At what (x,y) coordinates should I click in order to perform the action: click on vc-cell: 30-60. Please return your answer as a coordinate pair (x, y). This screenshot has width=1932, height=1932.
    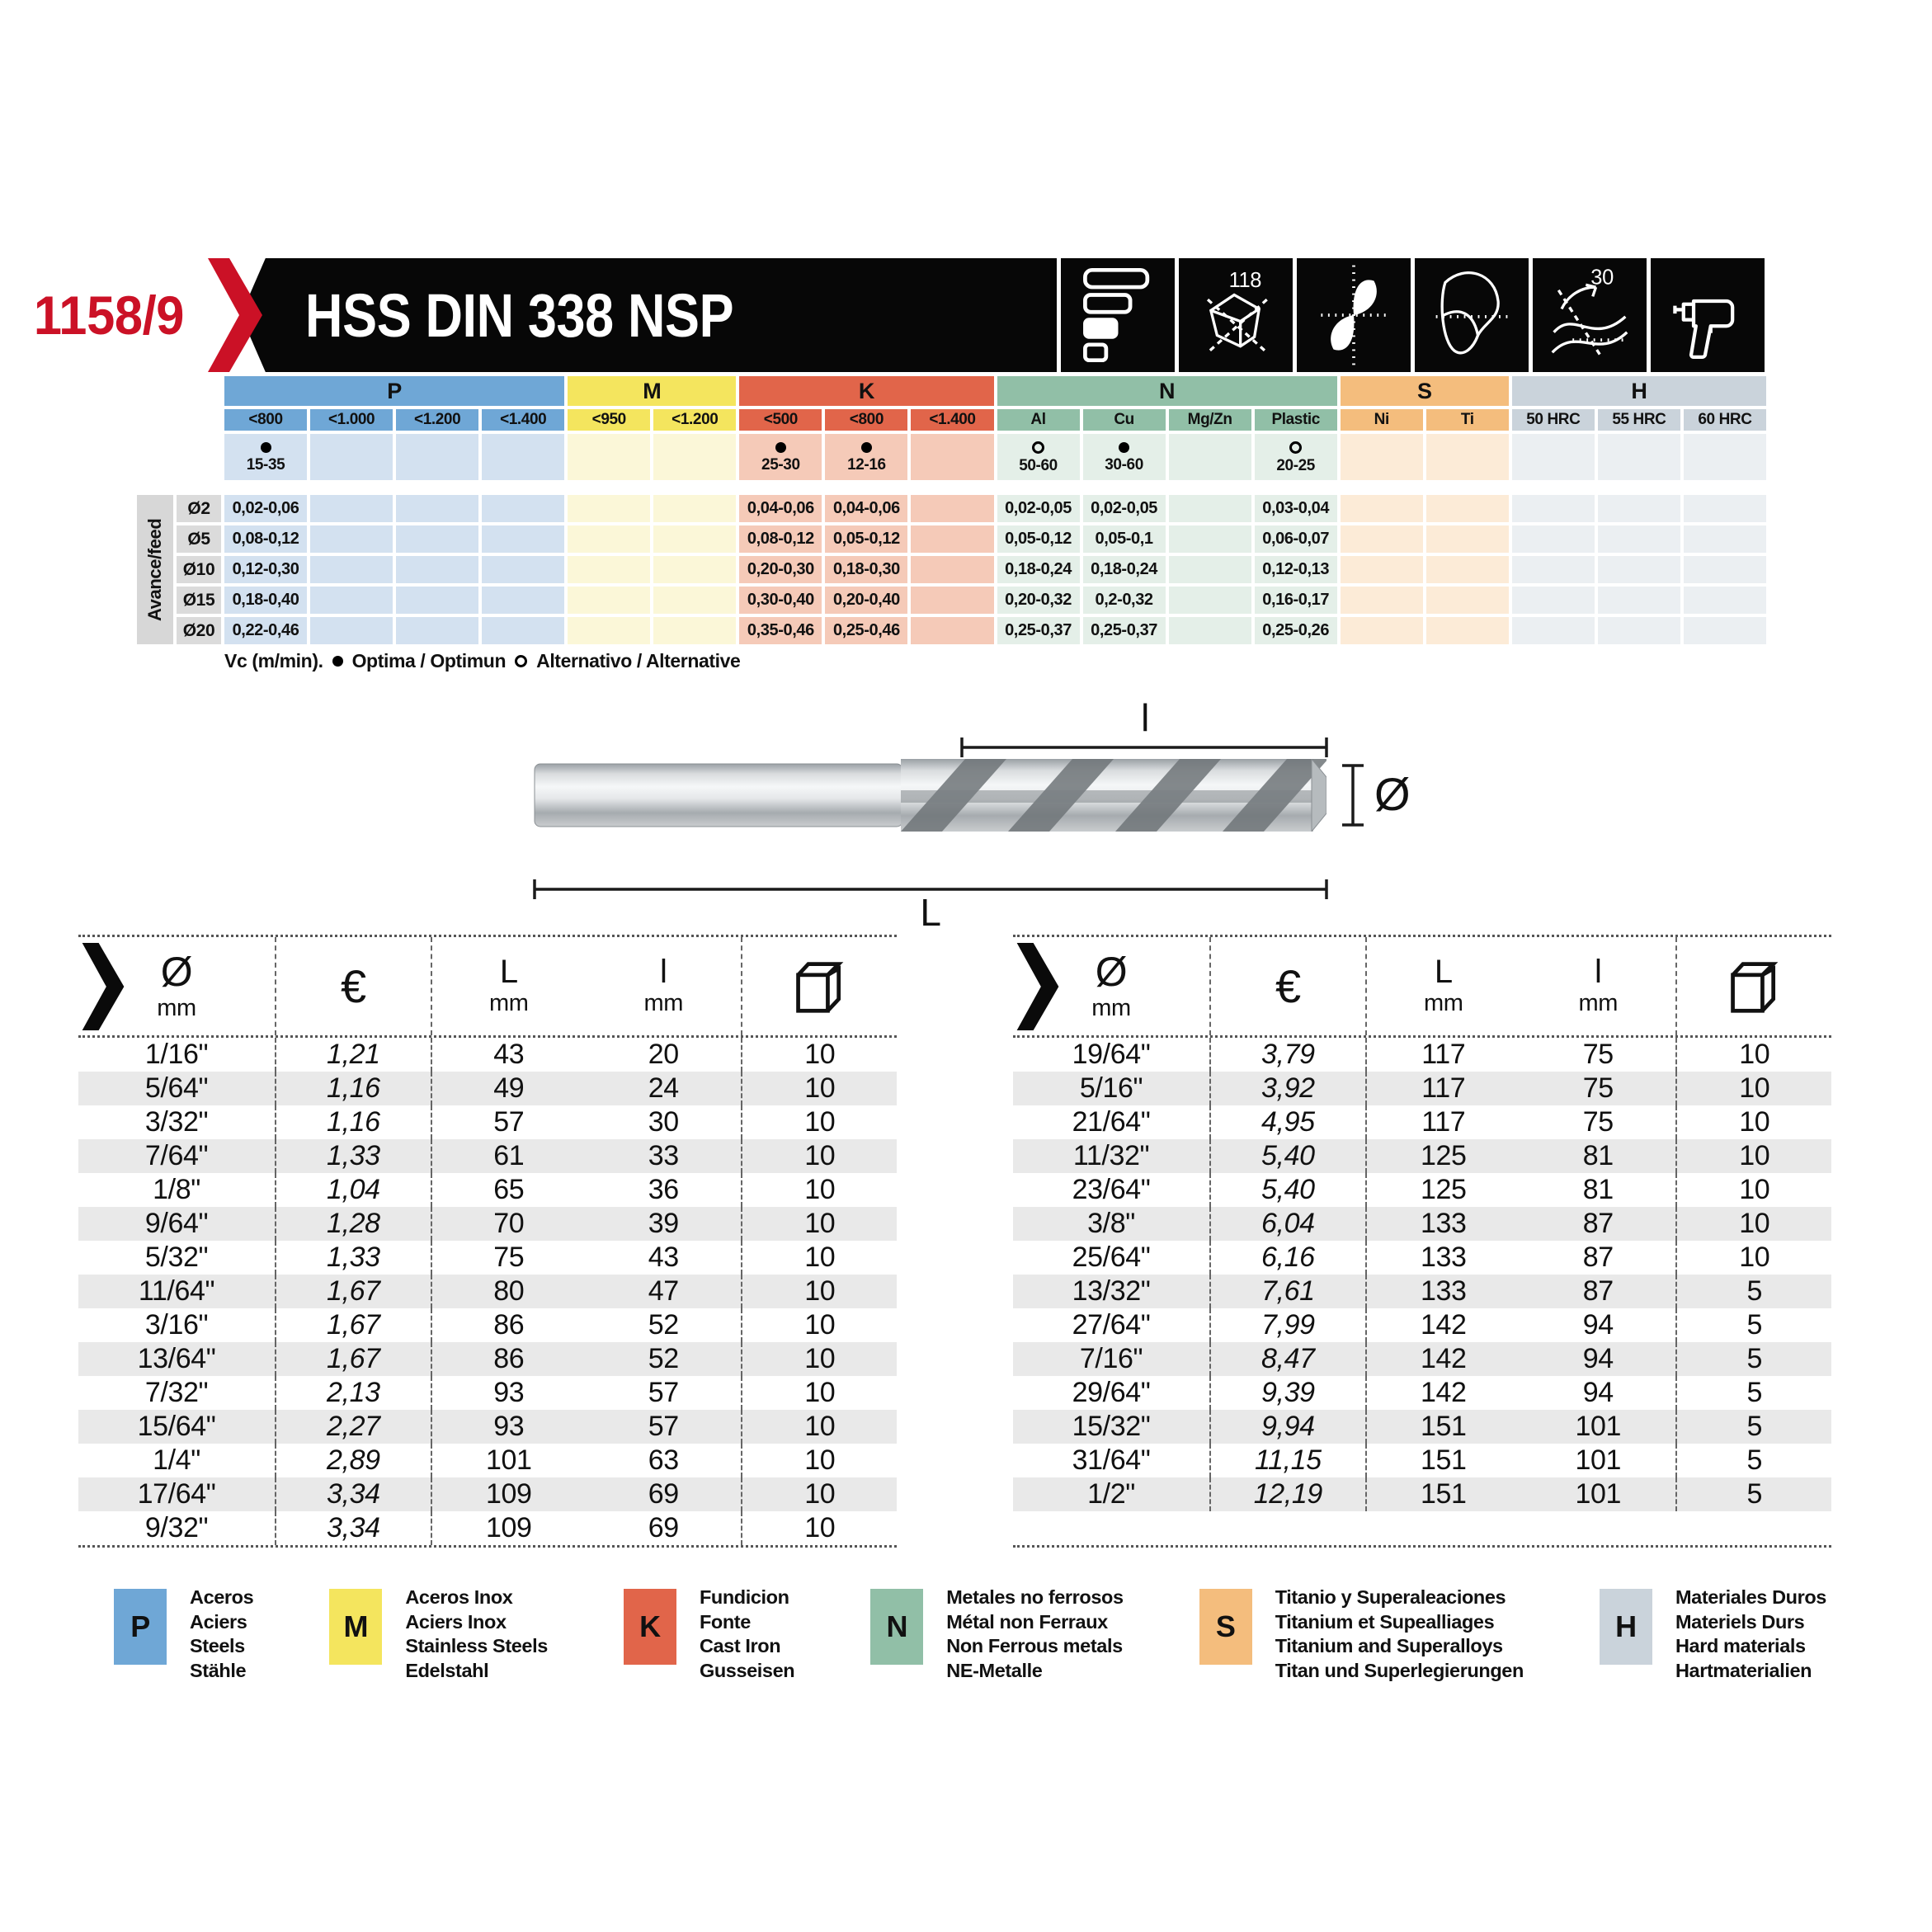
    Looking at the image, I should click on (1124, 457).